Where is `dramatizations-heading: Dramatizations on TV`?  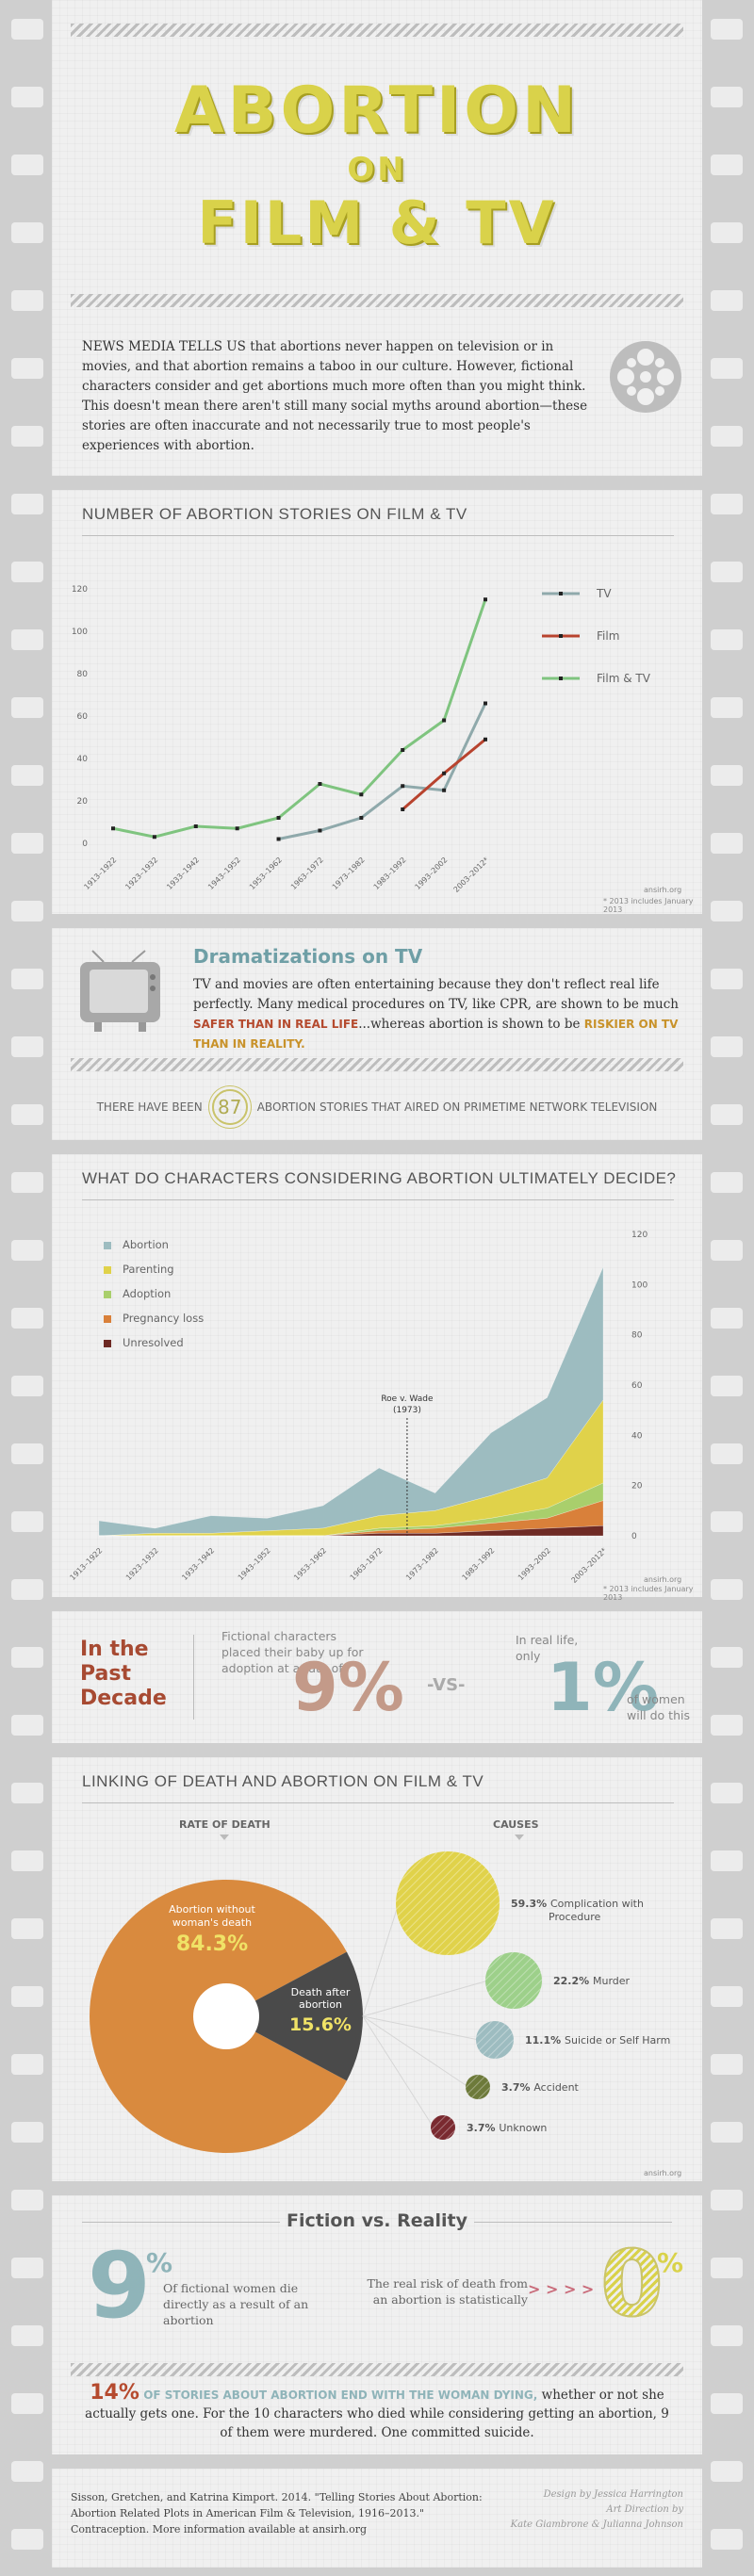 dramatizations-heading: Dramatizations on TV is located at coordinates (308, 956).